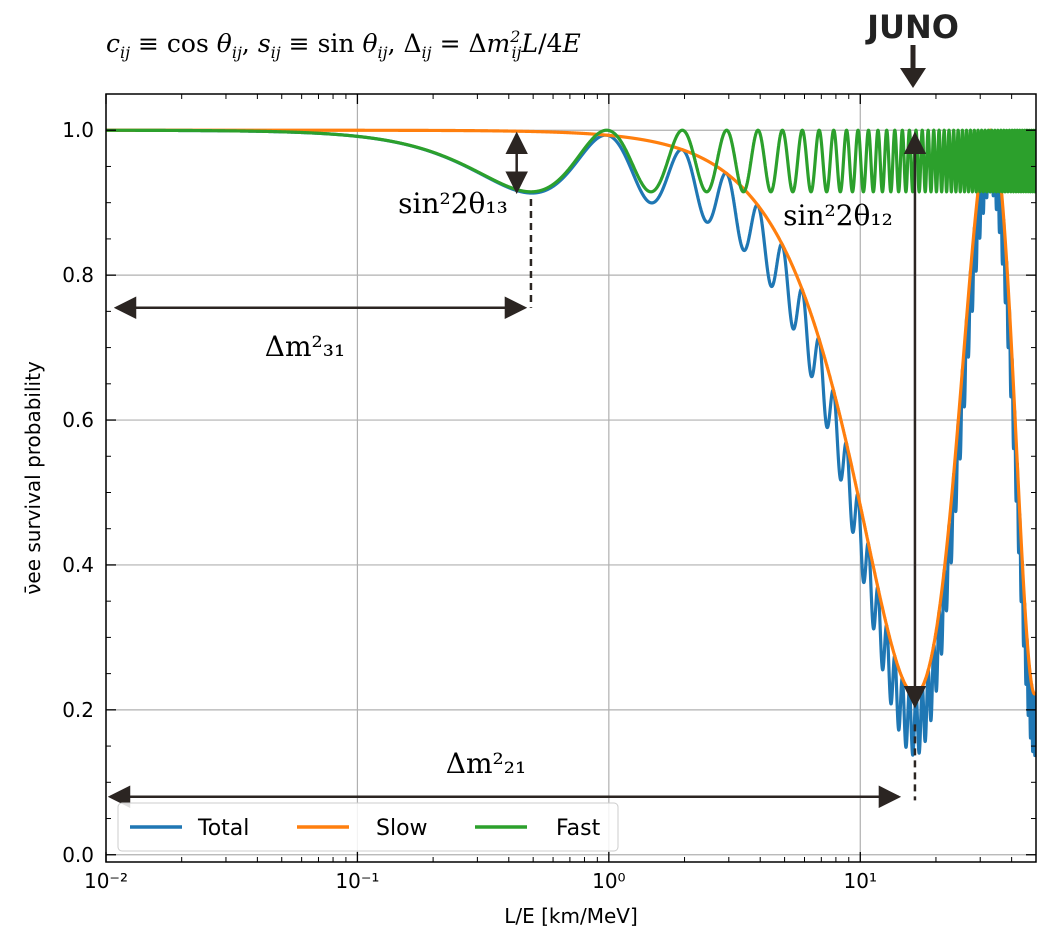 The image size is (1051, 935). Describe the element at coordinates (571, 916) in the screenshot. I see `x-axis-label: L/E [km/MeV]` at that location.